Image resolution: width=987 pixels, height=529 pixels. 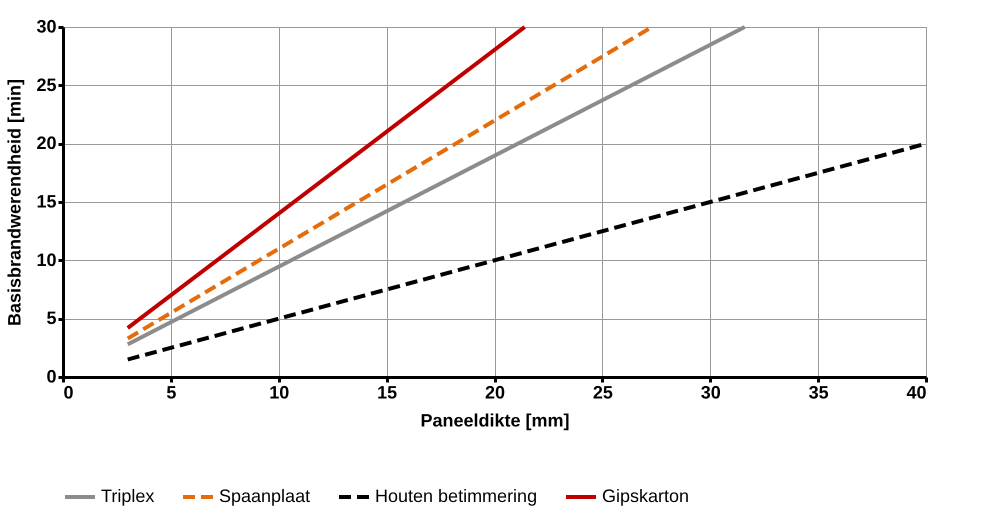 What do you see at coordinates (279, 392) in the screenshot?
I see `x-tick-label: 10` at bounding box center [279, 392].